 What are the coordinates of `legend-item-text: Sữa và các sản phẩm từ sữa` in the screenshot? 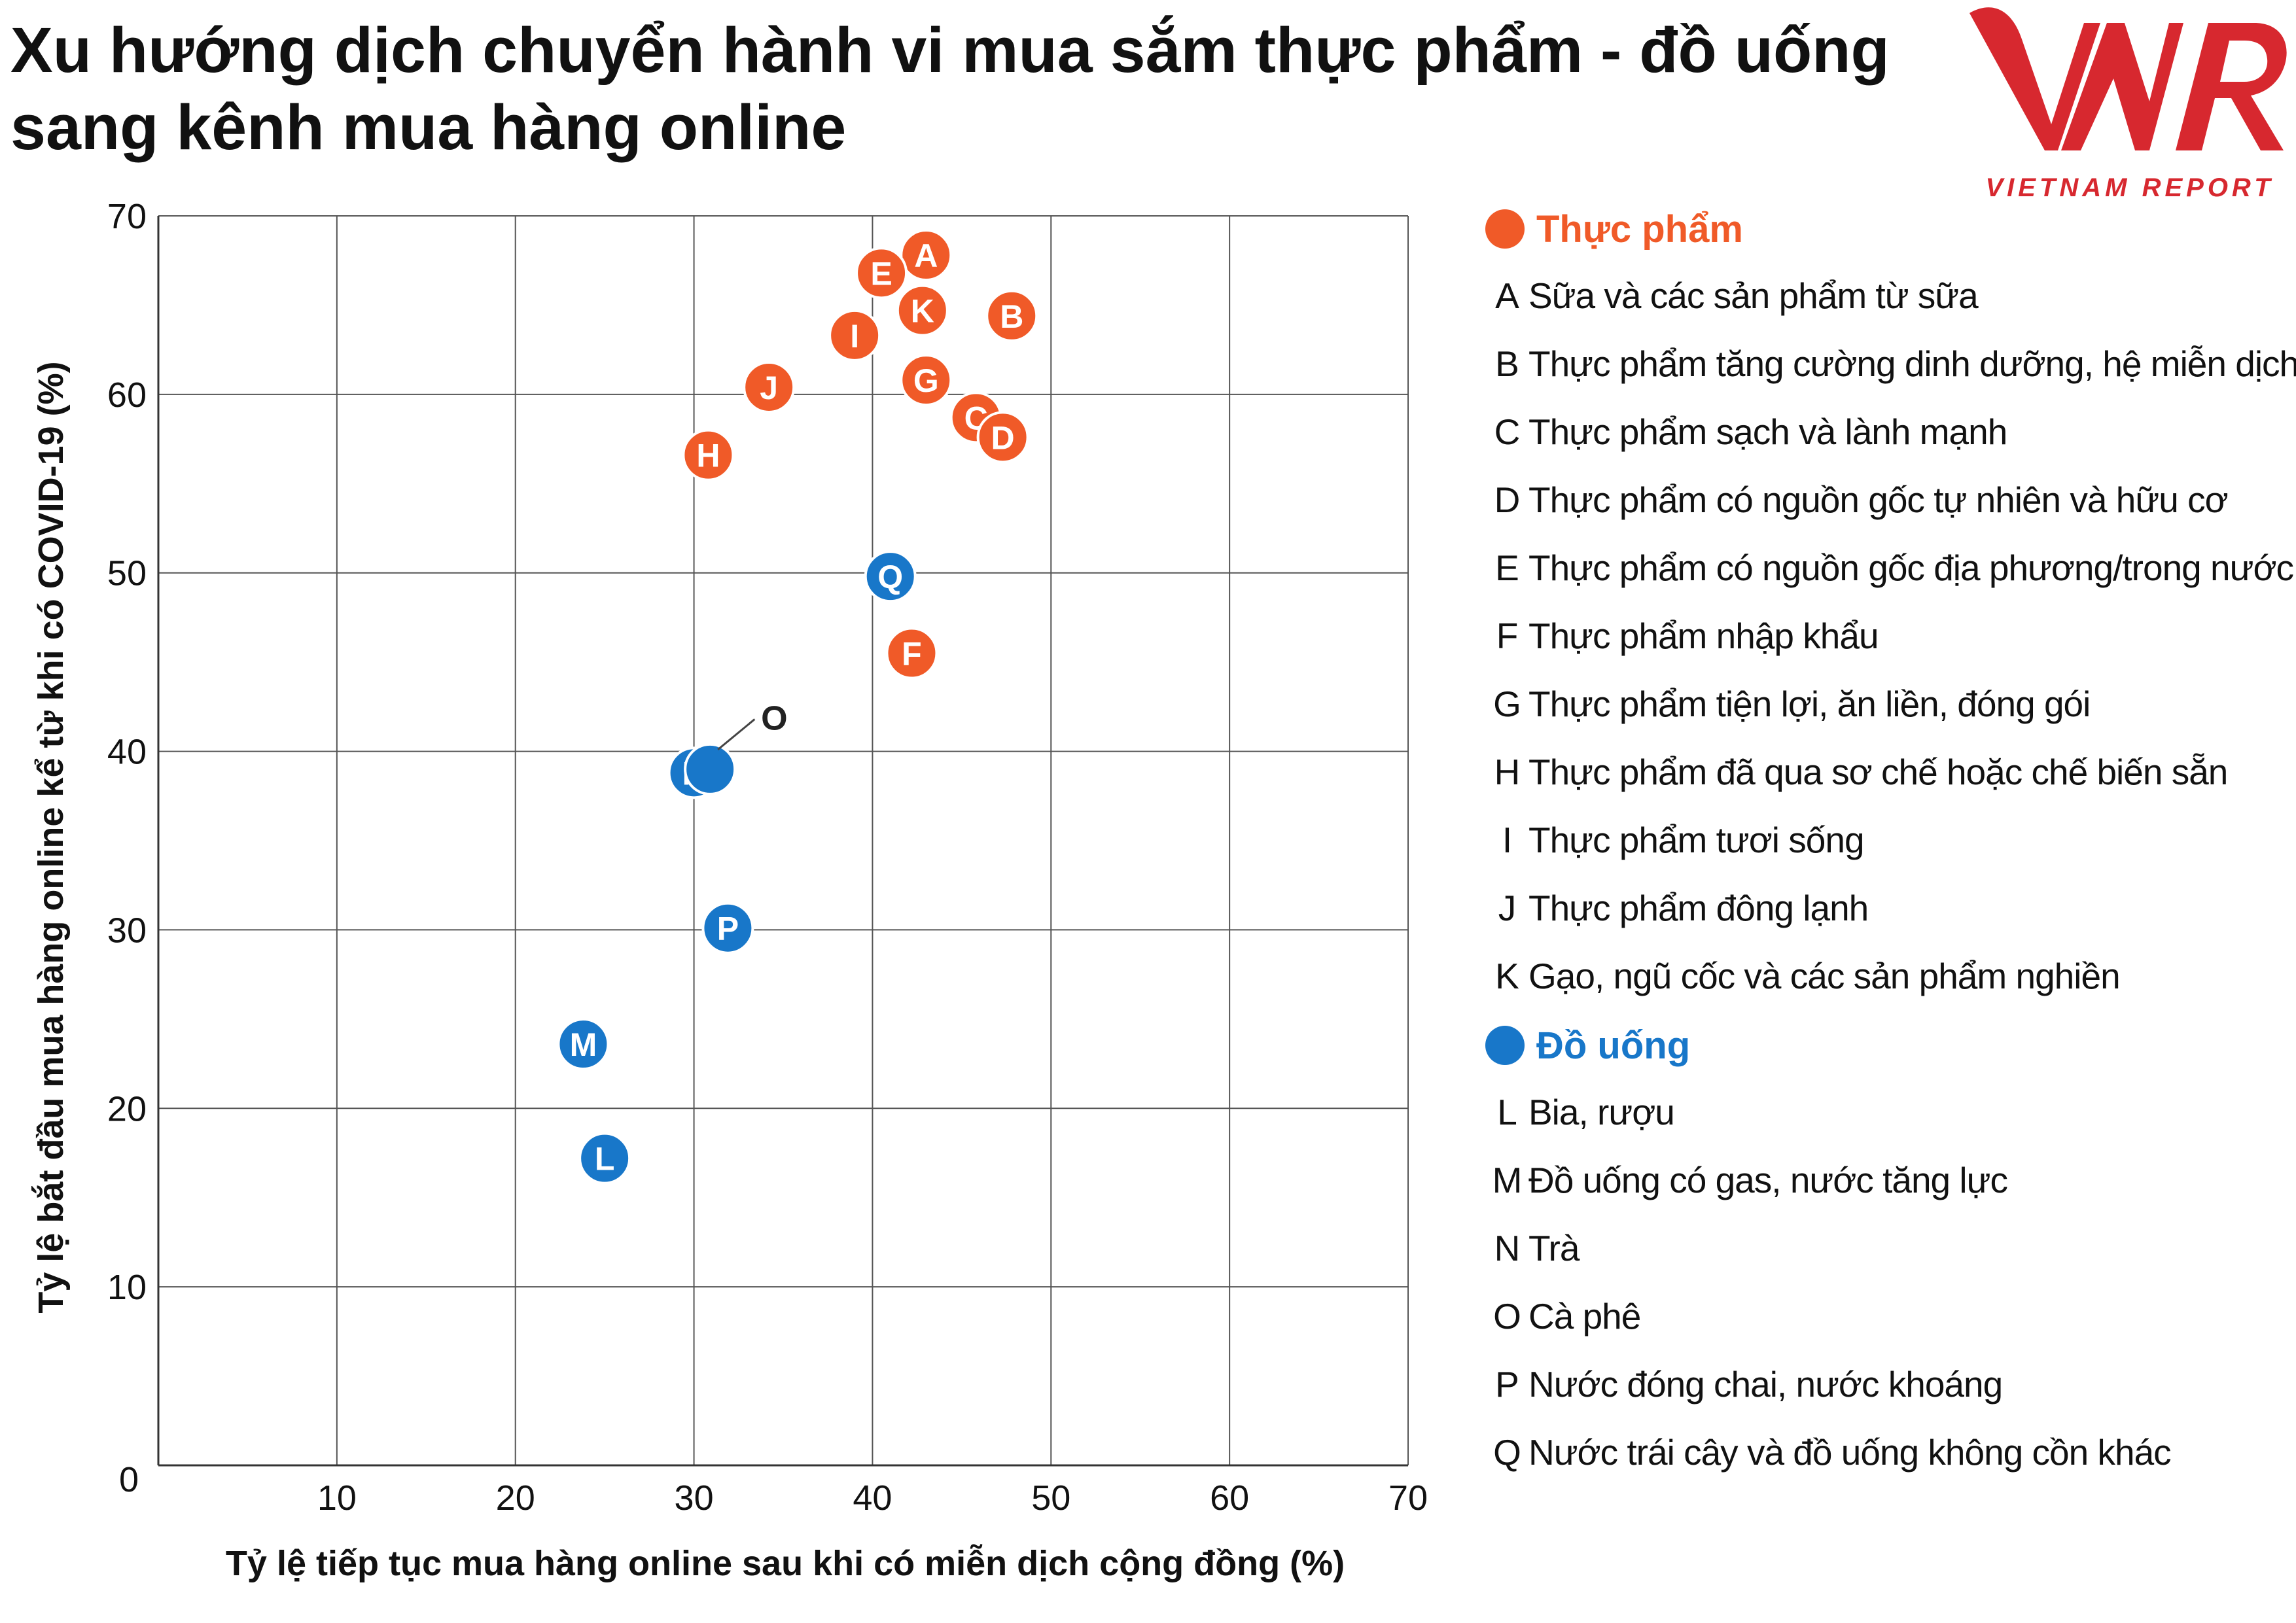 It's located at (1753, 296).